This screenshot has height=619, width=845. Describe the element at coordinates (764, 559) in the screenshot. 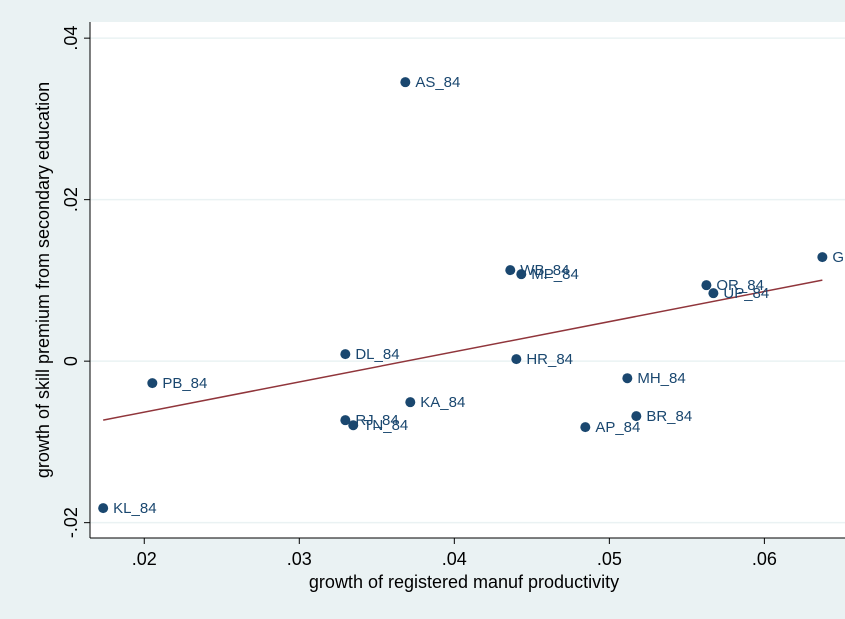

I see `x-tick-label: .06` at that location.